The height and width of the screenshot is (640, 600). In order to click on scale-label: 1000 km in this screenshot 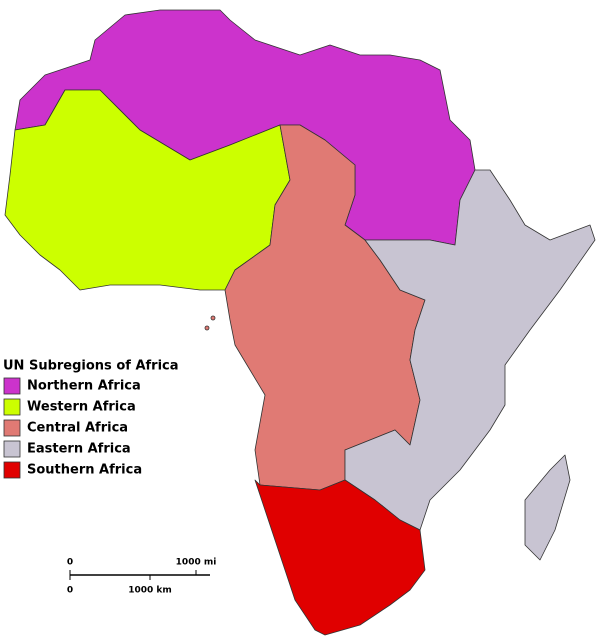, I will do `click(150, 591)`.